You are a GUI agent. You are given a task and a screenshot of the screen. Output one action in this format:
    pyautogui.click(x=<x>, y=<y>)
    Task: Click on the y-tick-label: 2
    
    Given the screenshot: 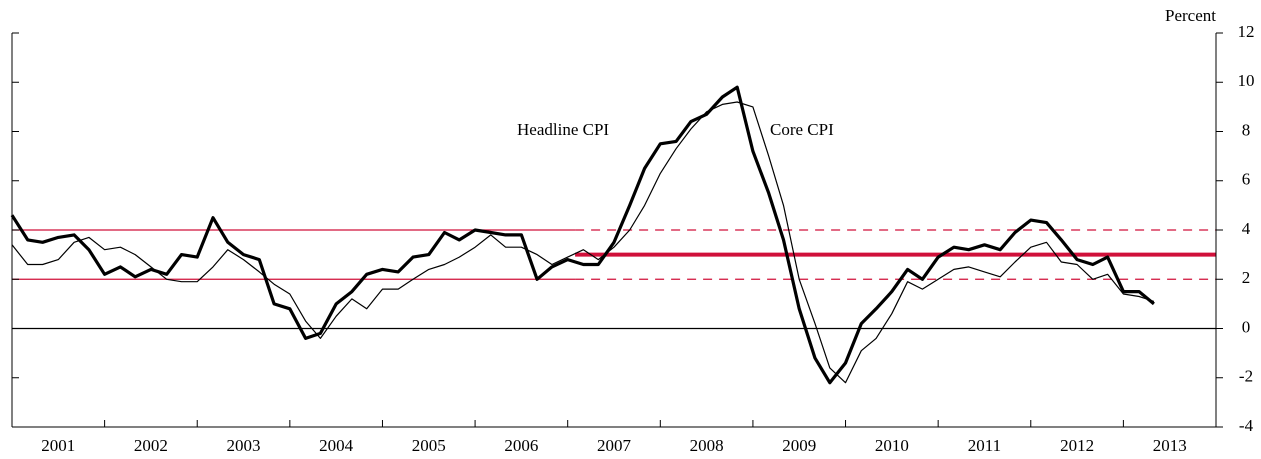 What is the action you would take?
    pyautogui.click(x=1246, y=277)
    